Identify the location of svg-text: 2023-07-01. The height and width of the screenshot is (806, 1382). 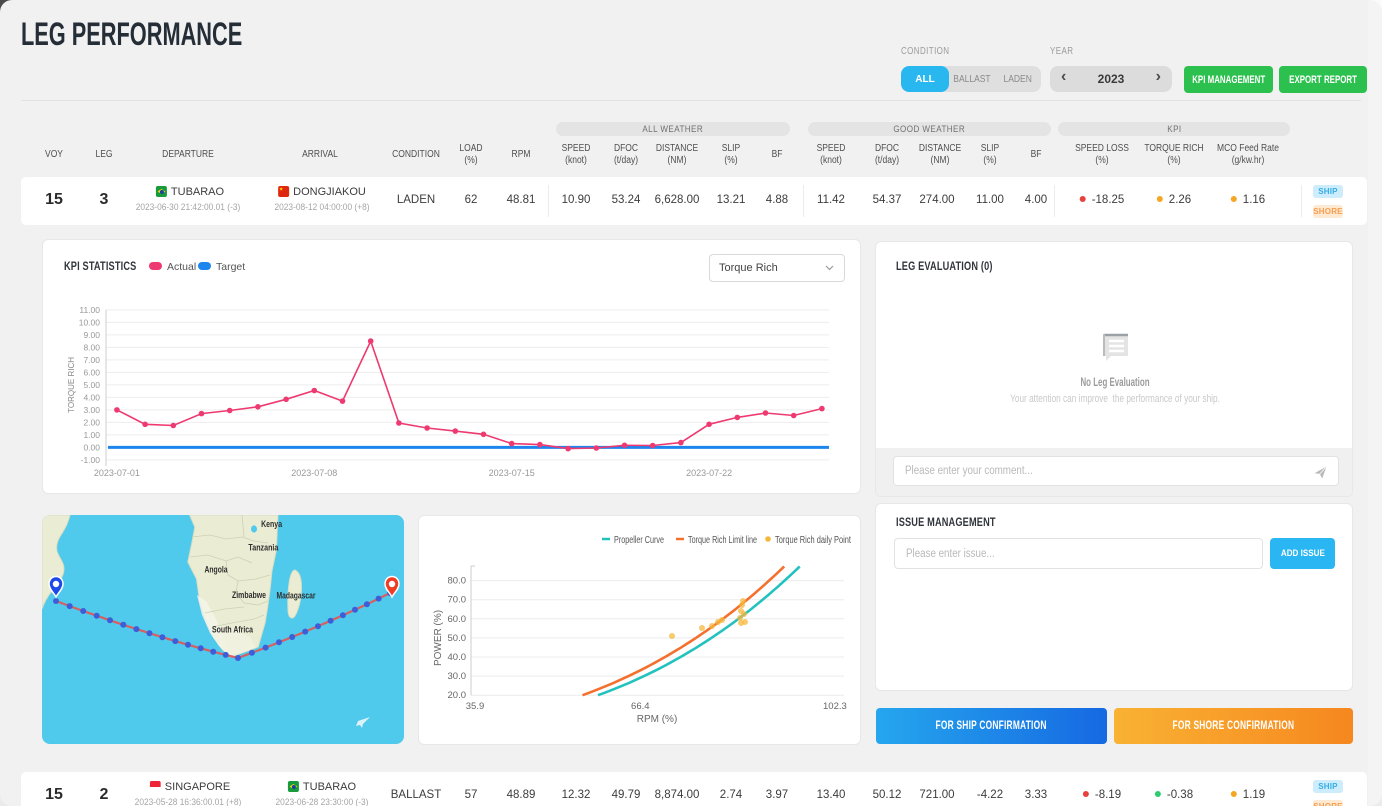
(117, 473).